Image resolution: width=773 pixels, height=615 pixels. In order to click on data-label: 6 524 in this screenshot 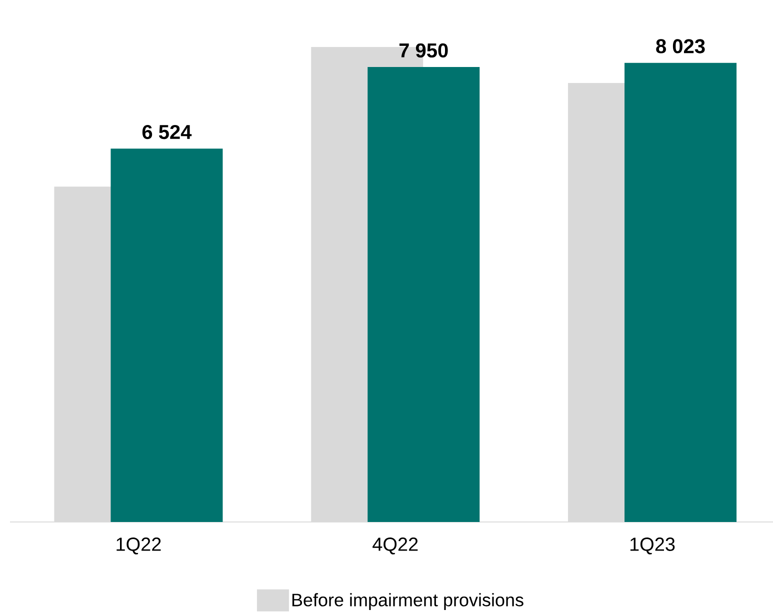, I will do `click(167, 132)`.